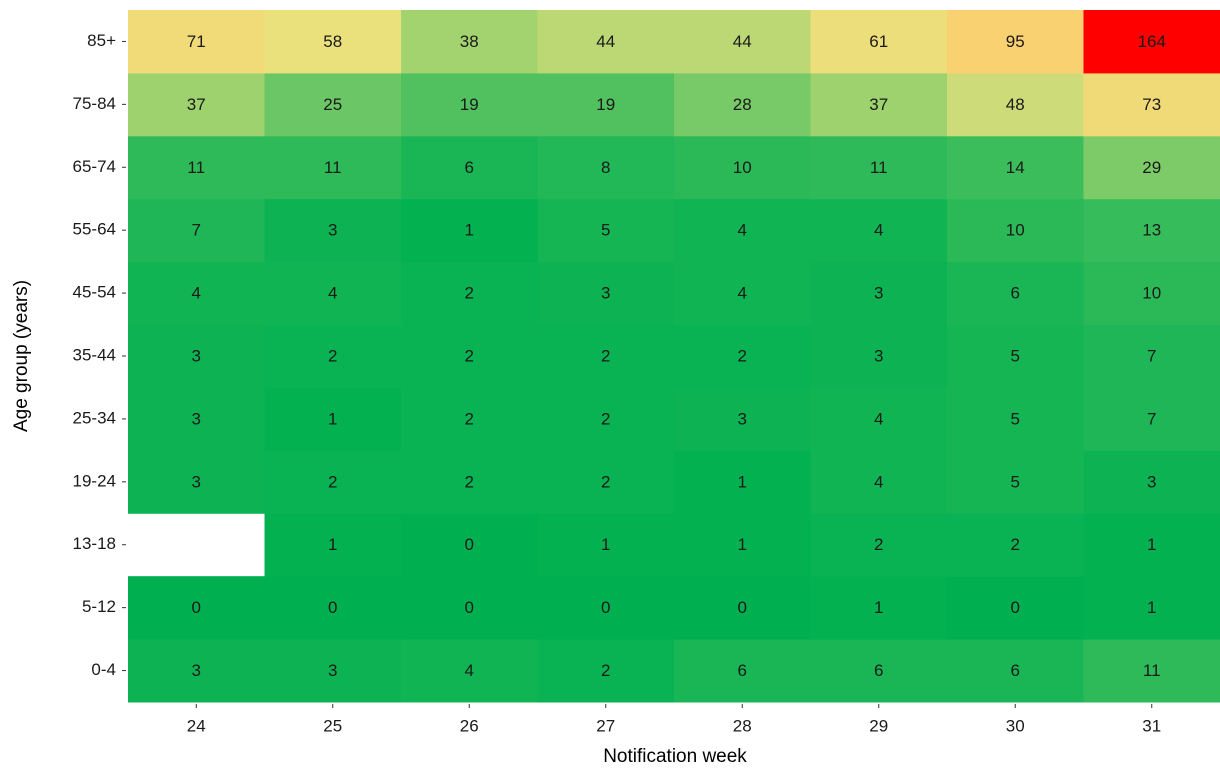 The image size is (1220, 770). What do you see at coordinates (332, 725) in the screenshot?
I see `x-tick-label: 25` at bounding box center [332, 725].